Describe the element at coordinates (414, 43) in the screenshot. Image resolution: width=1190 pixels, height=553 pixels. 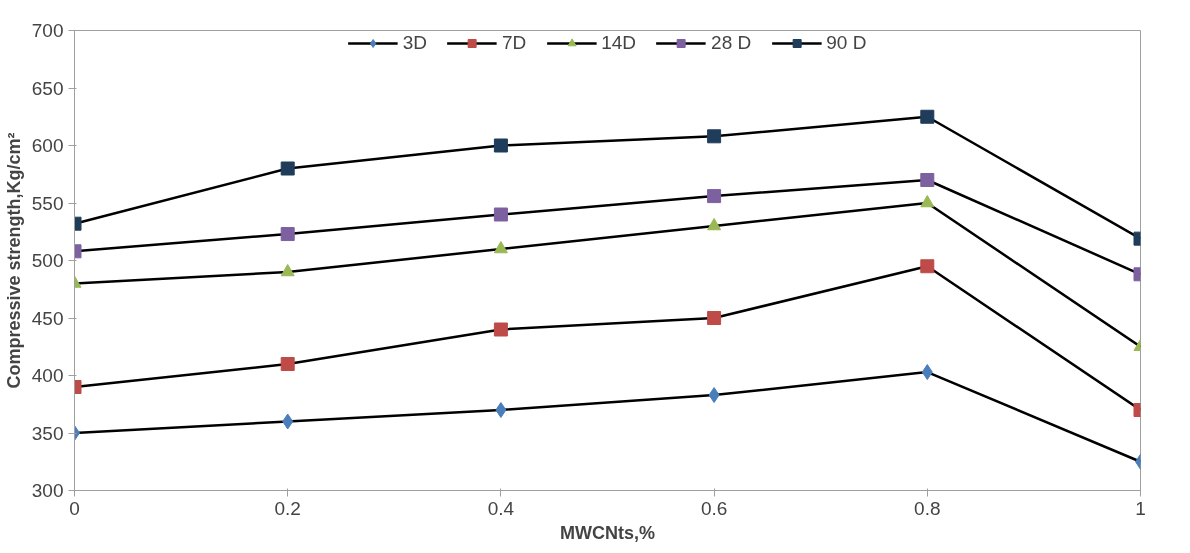
I see `legend-label: 3D` at that location.